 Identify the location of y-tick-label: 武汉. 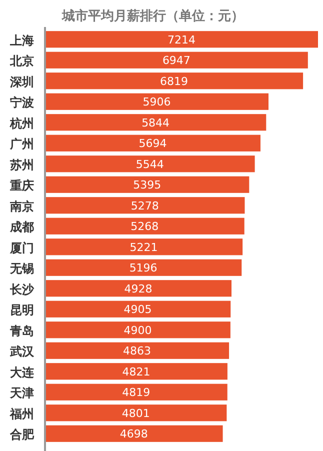
(22, 351).